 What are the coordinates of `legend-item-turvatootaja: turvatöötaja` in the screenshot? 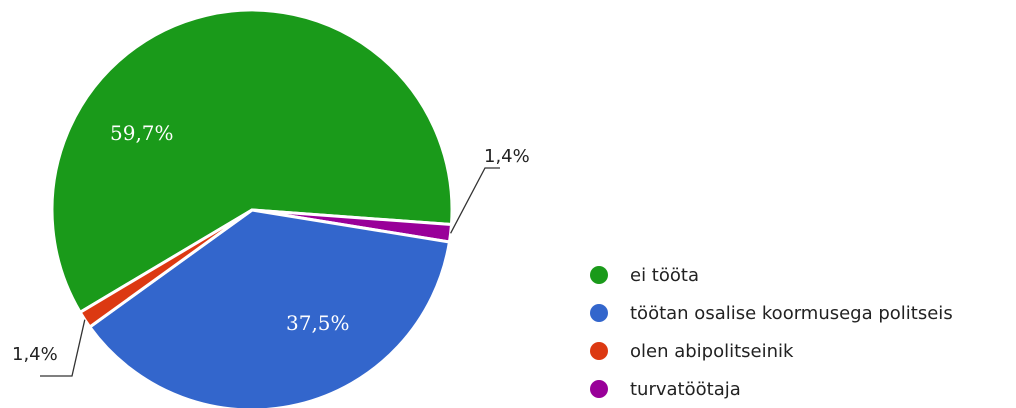 It's located at (771, 389).